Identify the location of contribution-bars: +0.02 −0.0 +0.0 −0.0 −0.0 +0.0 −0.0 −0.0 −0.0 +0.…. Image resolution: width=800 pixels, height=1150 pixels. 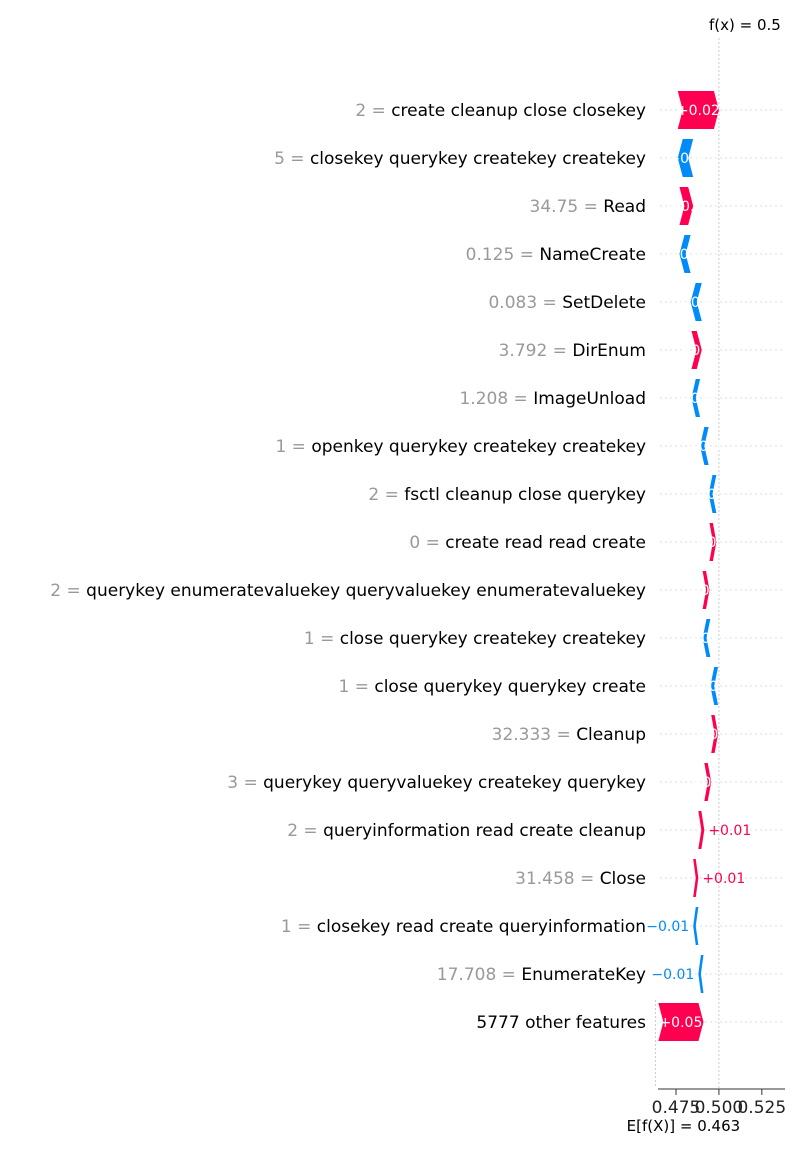
(698, 566).